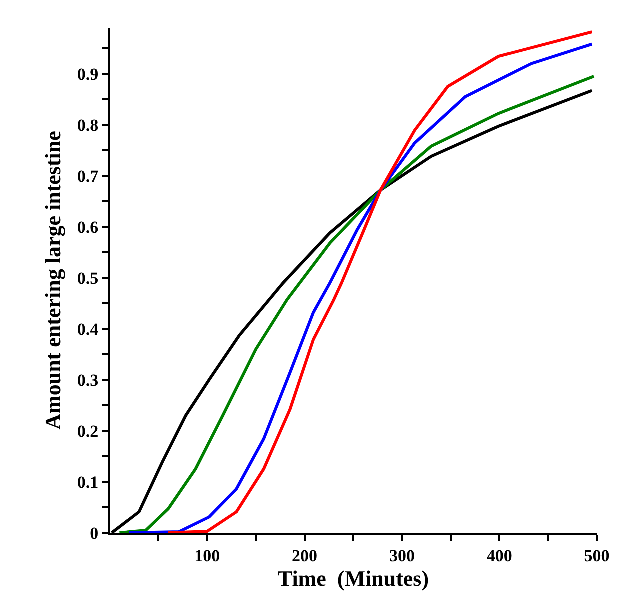 Image resolution: width=635 pixels, height=601 pixels. What do you see at coordinates (88, 482) in the screenshot?
I see `y-tick-label: 0.1` at bounding box center [88, 482].